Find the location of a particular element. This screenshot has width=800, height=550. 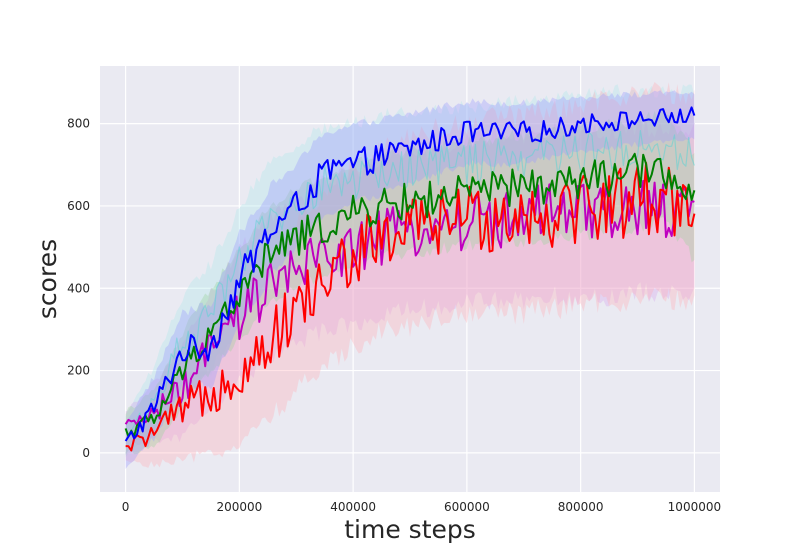

x-tick-label: 800000 is located at coordinates (581, 507).